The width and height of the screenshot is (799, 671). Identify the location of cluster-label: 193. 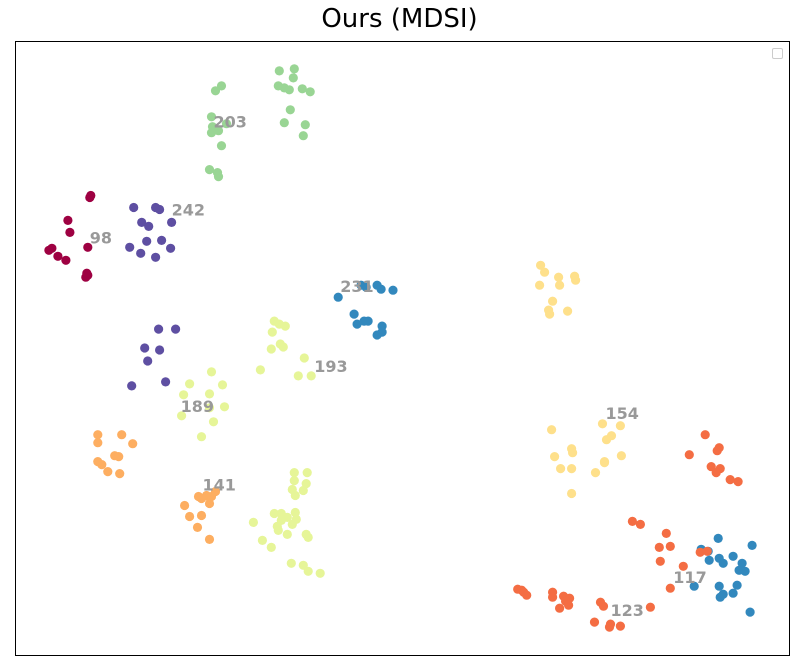
(330, 366).